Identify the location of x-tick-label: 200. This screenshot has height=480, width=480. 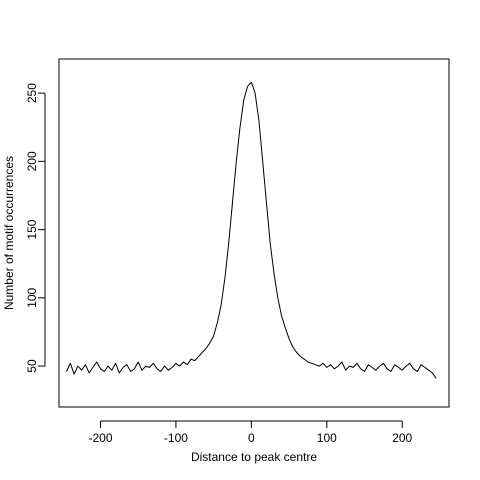
(402, 438).